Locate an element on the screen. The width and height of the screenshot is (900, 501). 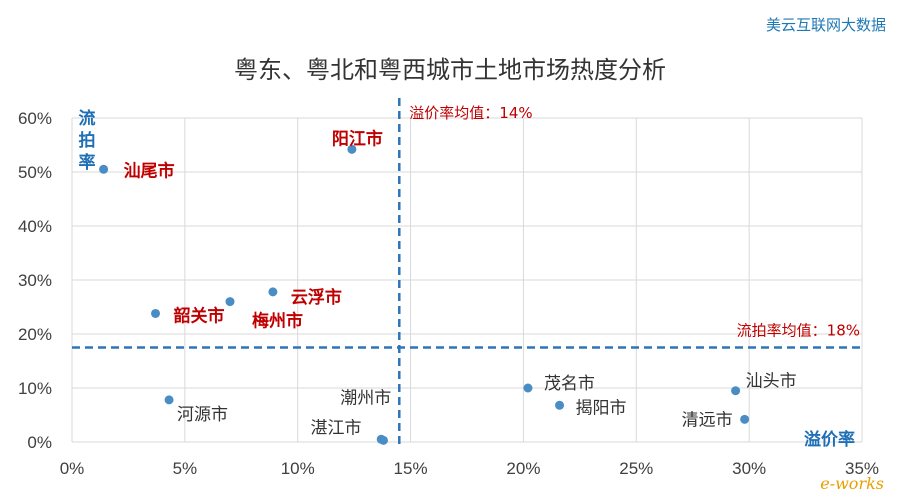
x-tick-label: 10% is located at coordinates (298, 468).